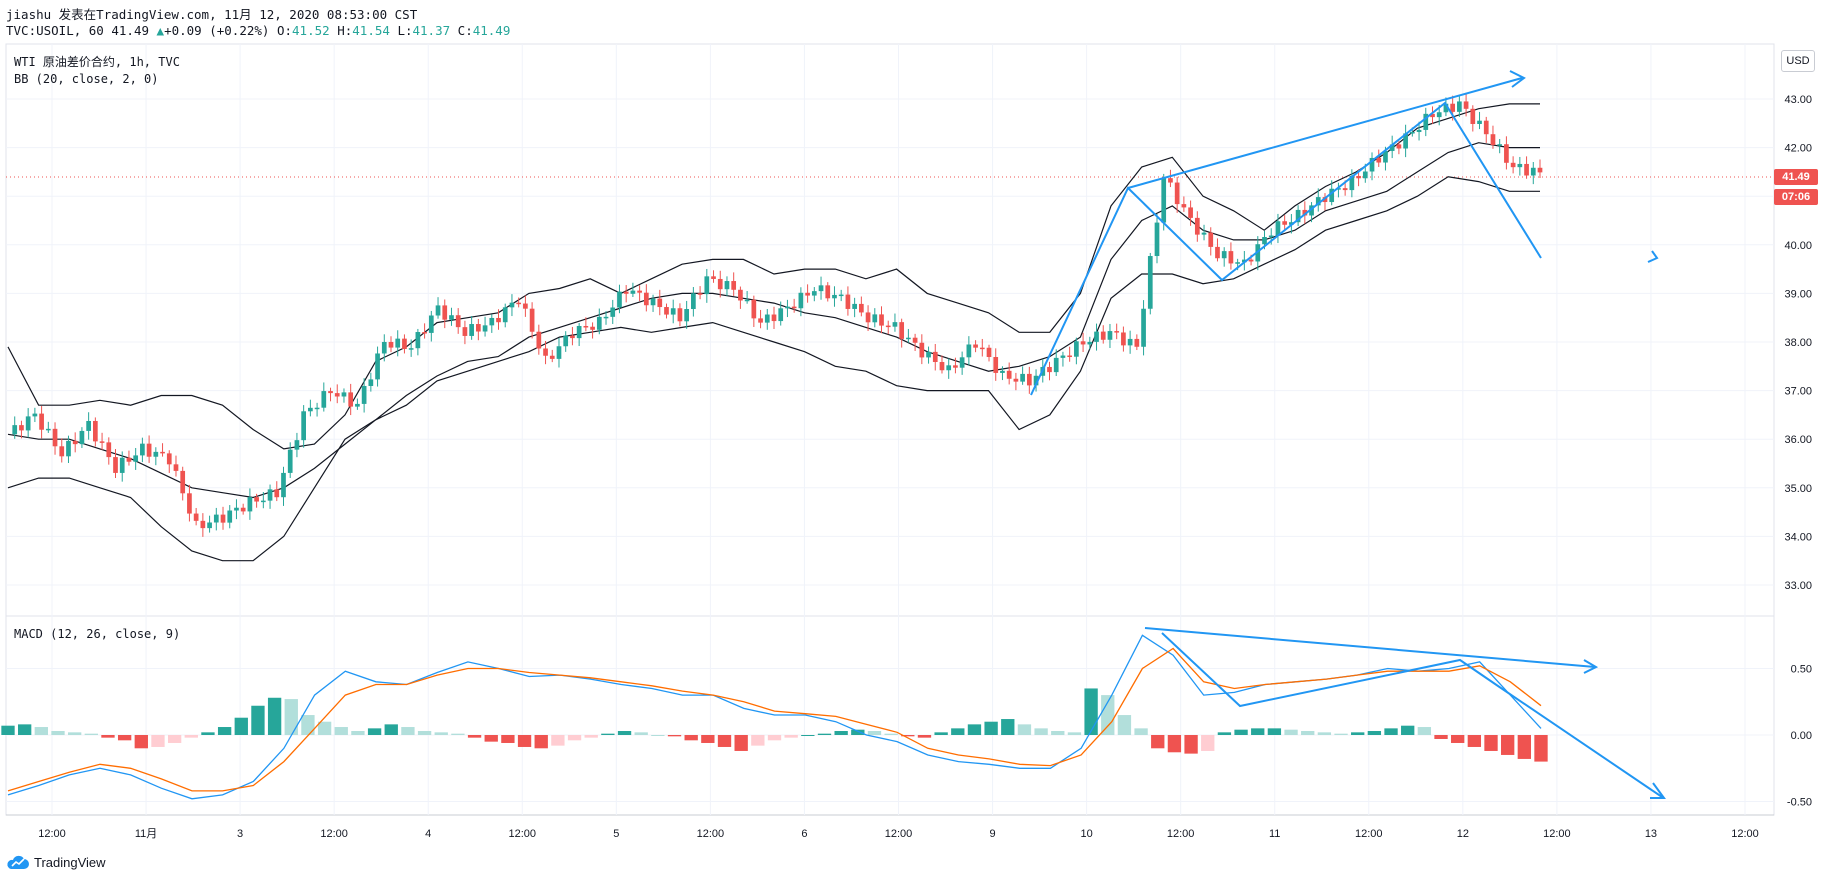 This screenshot has width=1828, height=883. Describe the element at coordinates (1370, 647) in the screenshot. I see `macd-top-trendline` at that location.